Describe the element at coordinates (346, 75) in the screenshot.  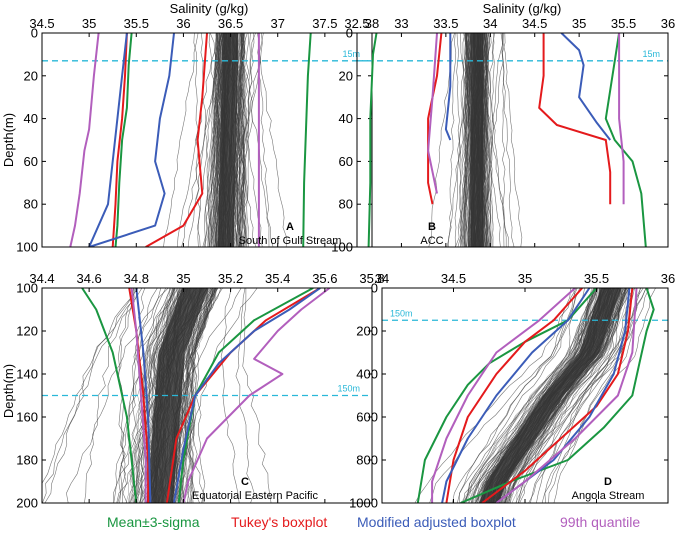
I see `y-tick-label: 20` at that location.